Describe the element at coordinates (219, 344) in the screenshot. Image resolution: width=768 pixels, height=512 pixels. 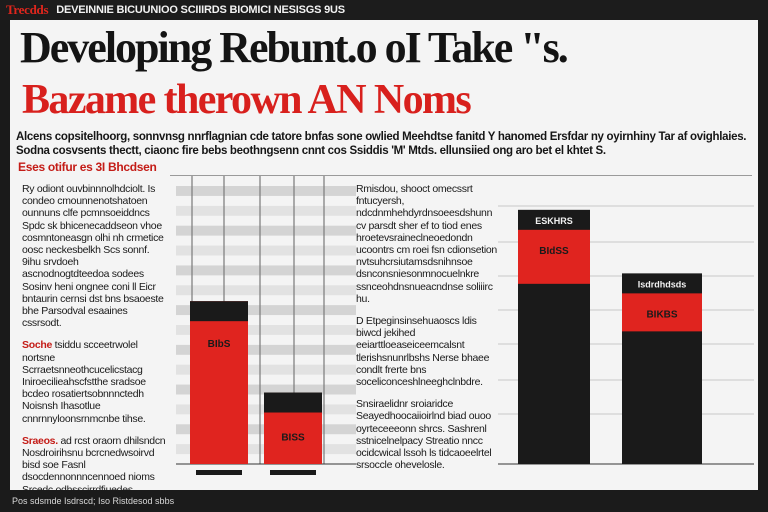
I see `data-label: BIbS` at that location.